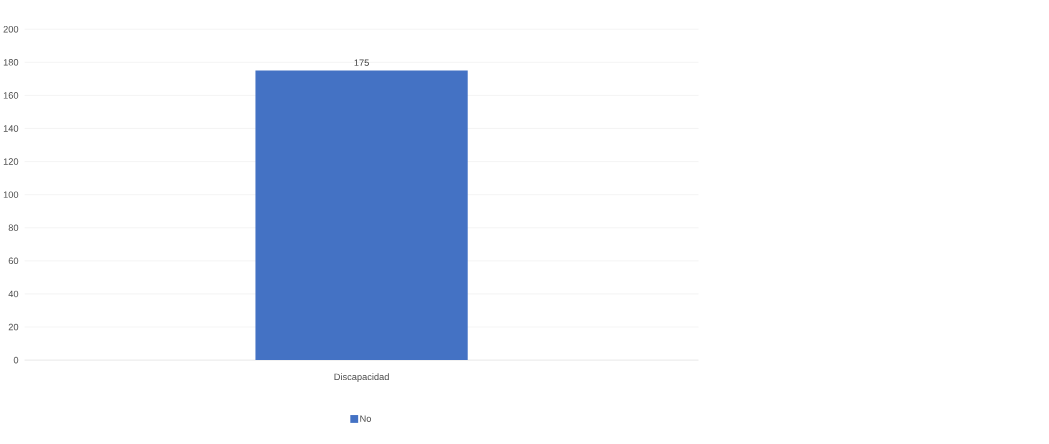 This screenshot has width=1049, height=444. What do you see at coordinates (366, 419) in the screenshot?
I see `legend-label: No` at bounding box center [366, 419].